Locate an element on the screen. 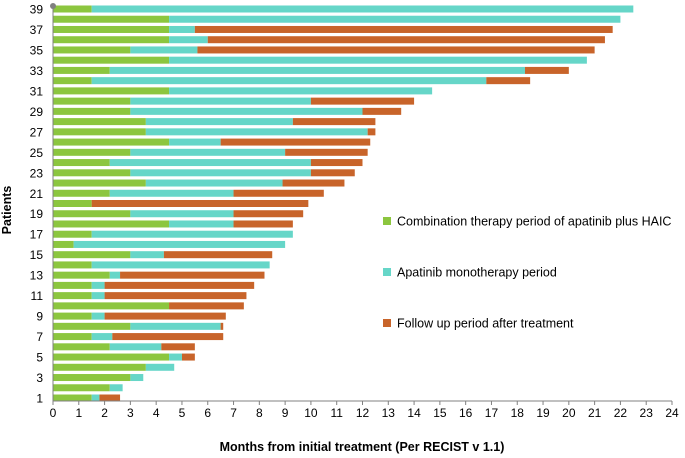 This screenshot has width=685, height=458. x-tick-label: 16 is located at coordinates (466, 413).